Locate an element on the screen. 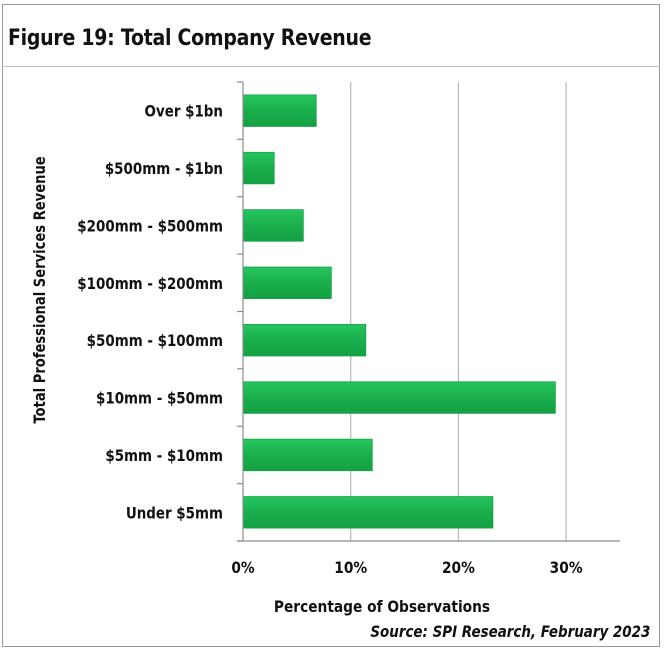  category-label: Over $1bn is located at coordinates (184, 112).